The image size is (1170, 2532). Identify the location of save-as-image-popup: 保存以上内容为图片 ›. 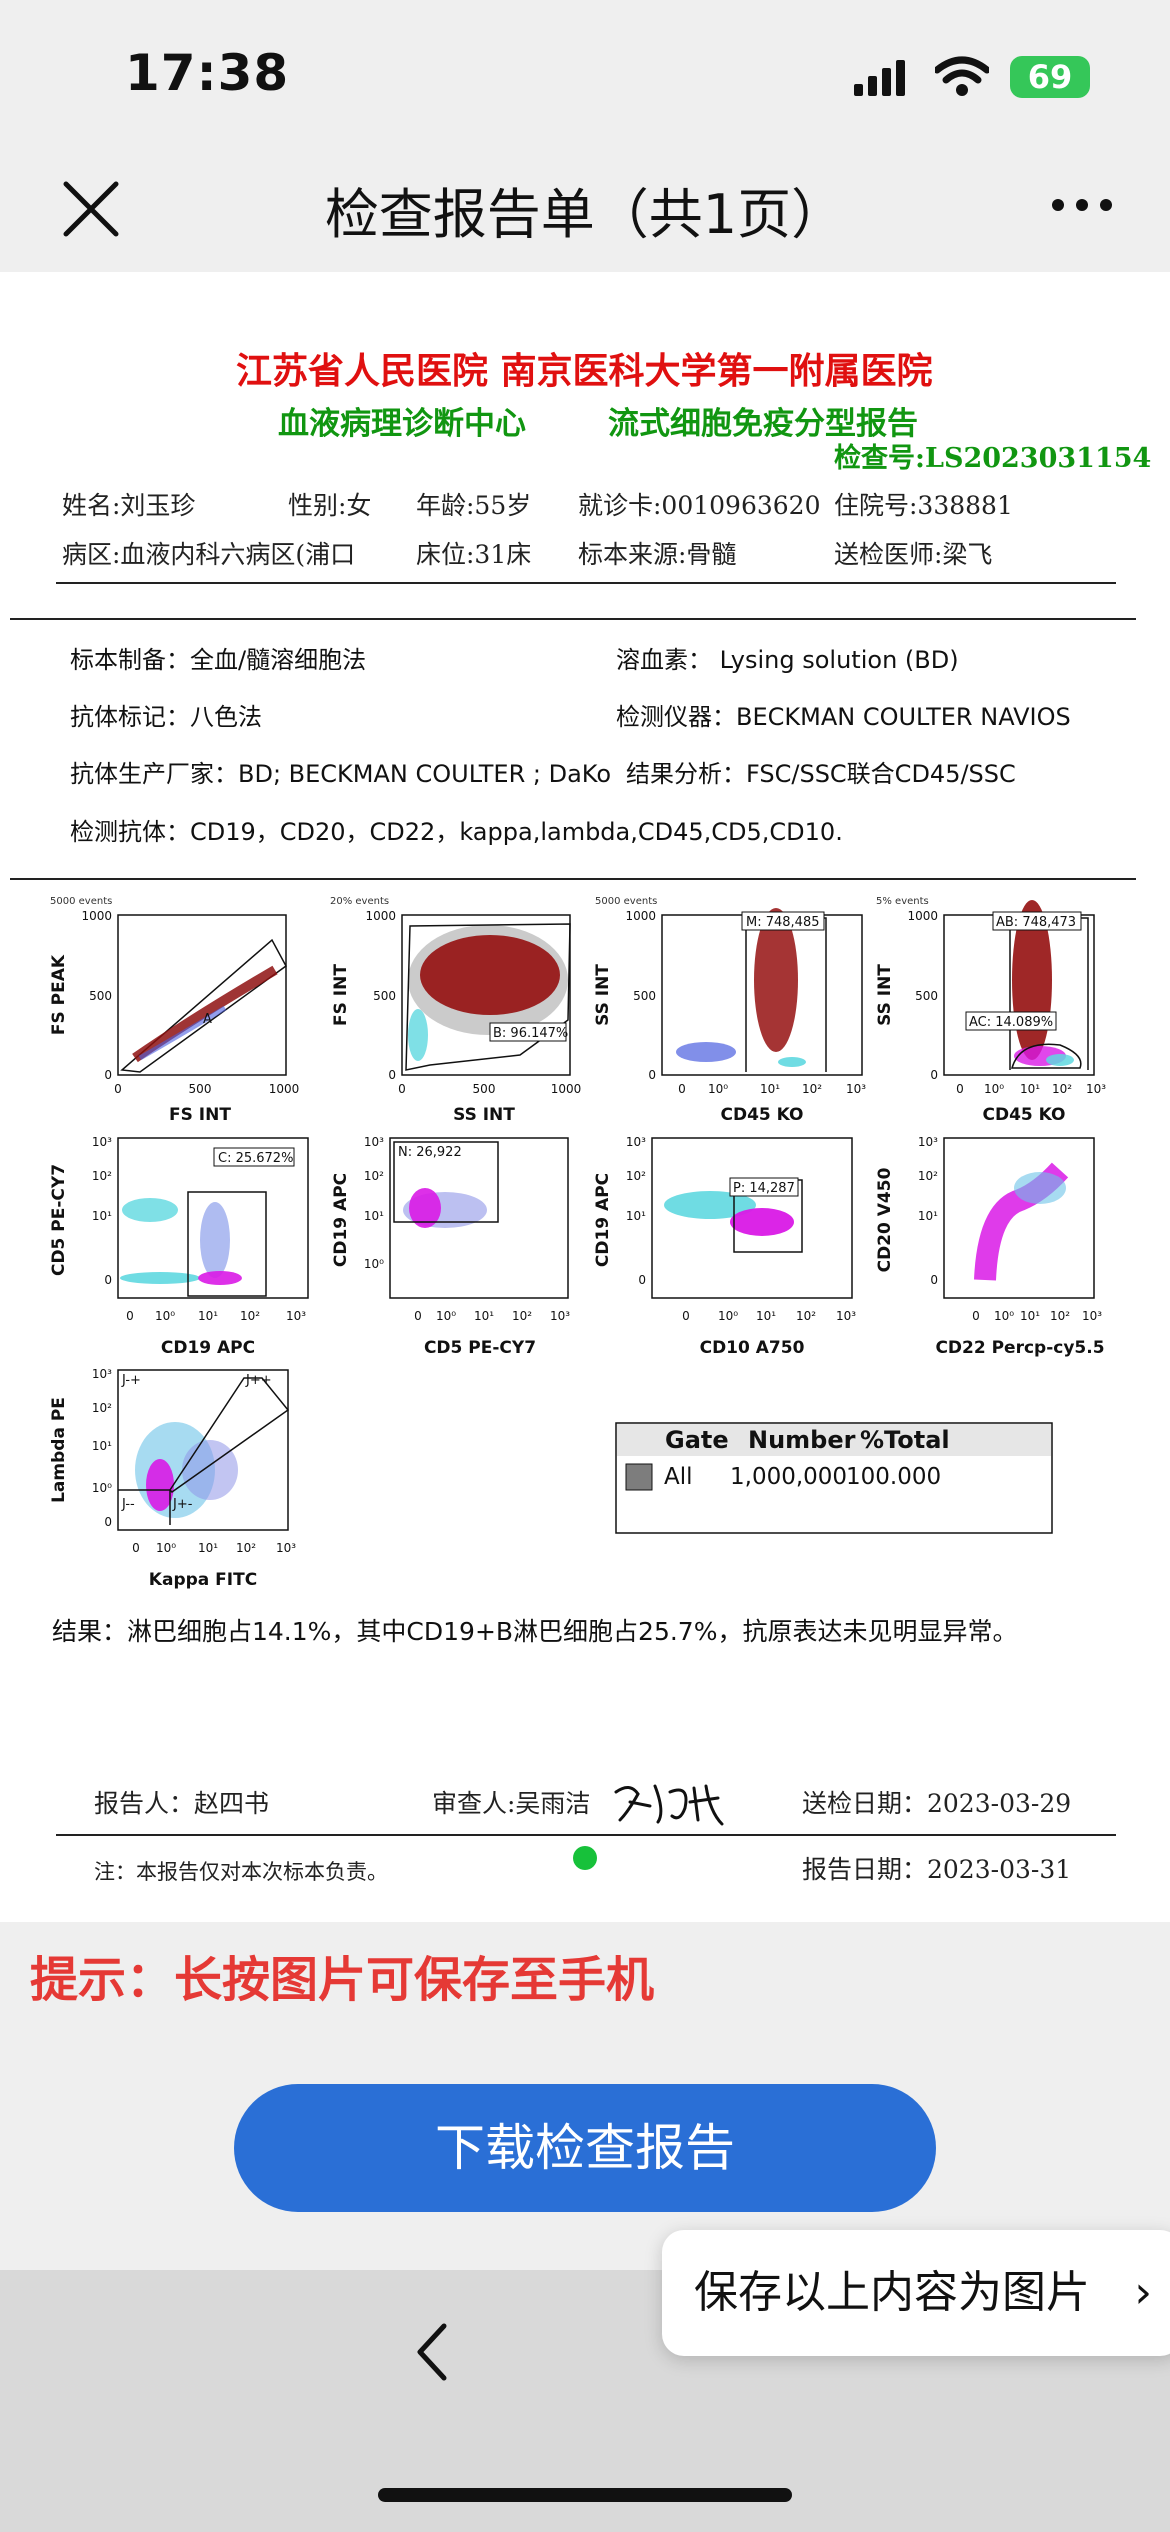
(916, 2293).